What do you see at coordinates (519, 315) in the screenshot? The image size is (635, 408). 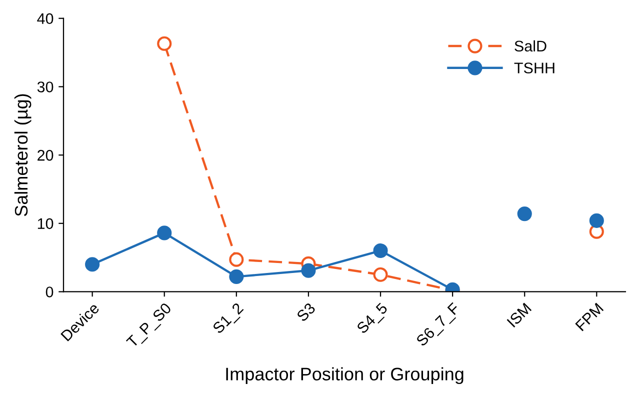 I see `x-tick-label: ISM` at bounding box center [519, 315].